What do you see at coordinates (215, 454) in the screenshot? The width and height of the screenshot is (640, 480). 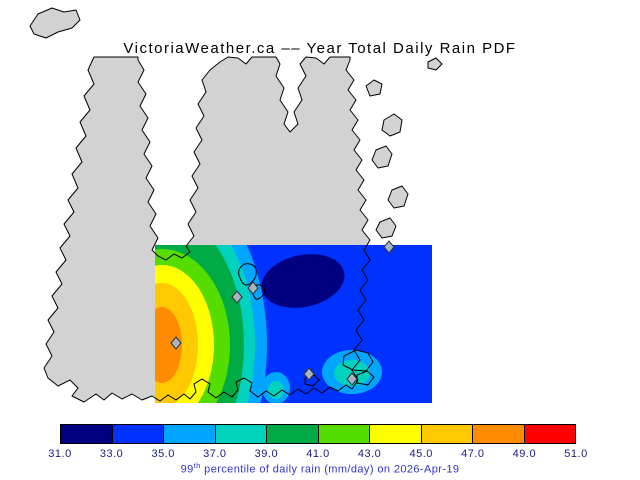 I see `colorbar-tick-label: 37.0` at bounding box center [215, 454].